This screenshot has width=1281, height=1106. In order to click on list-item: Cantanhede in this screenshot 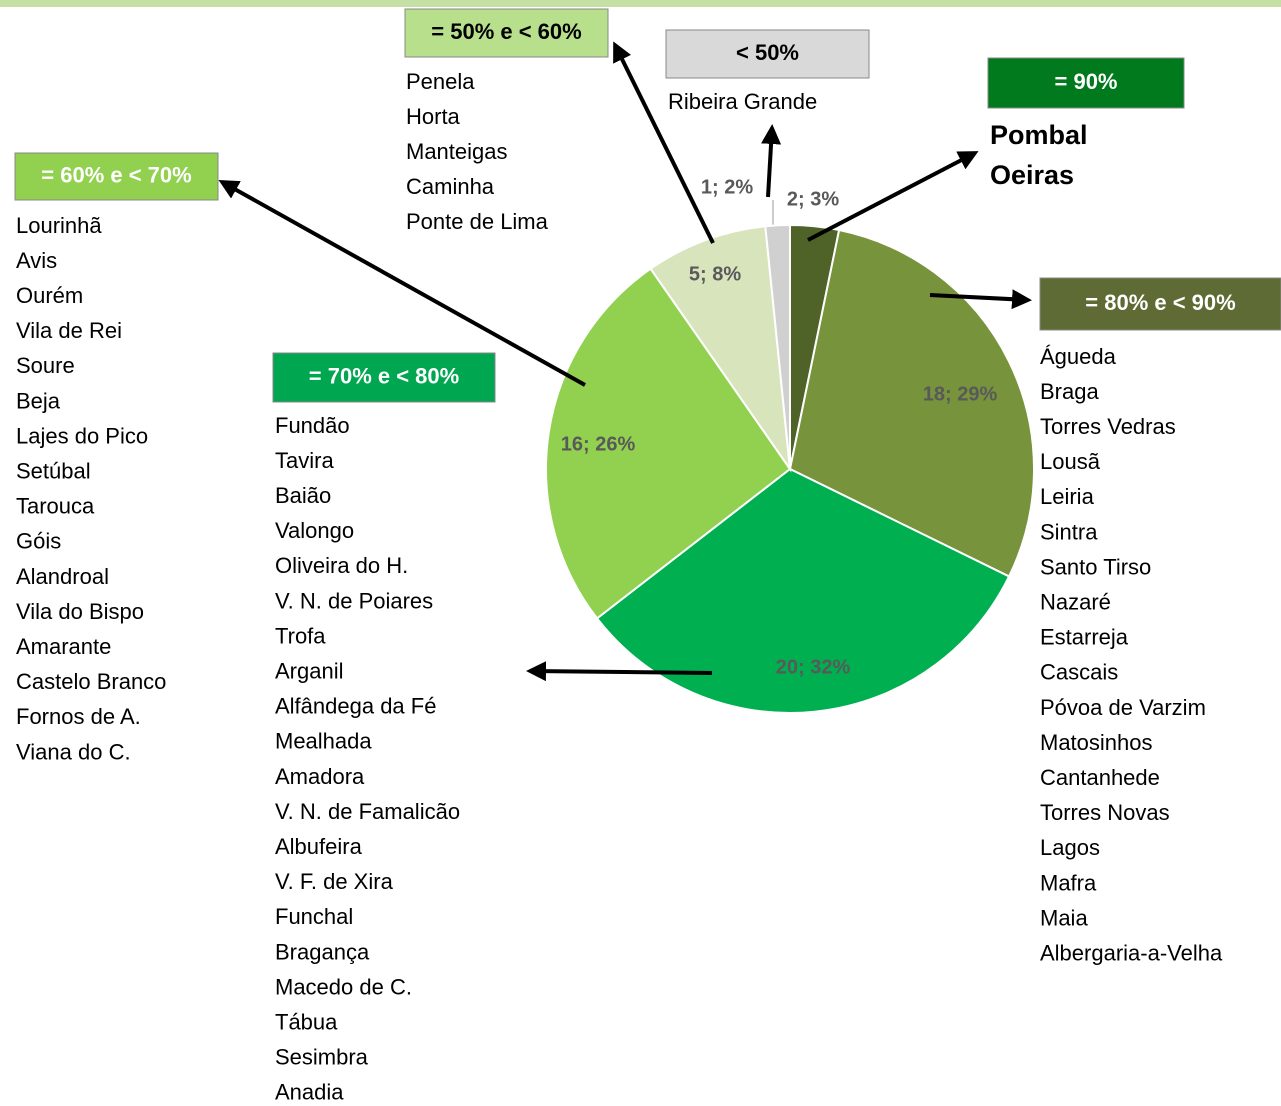, I will do `click(1100, 777)`.